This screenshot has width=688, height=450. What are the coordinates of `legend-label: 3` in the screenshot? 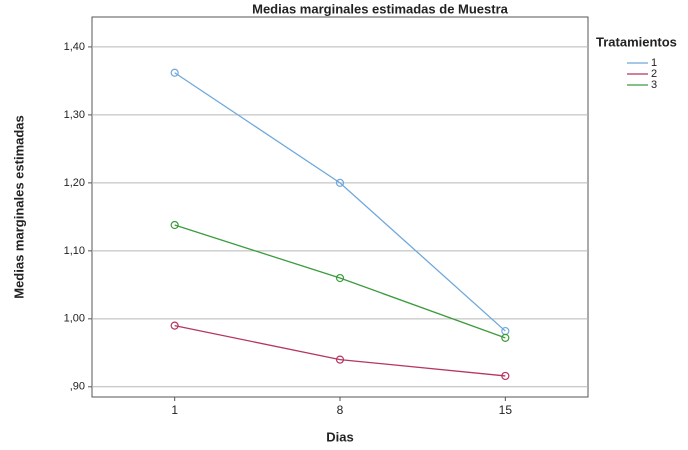 It's located at (654, 85).